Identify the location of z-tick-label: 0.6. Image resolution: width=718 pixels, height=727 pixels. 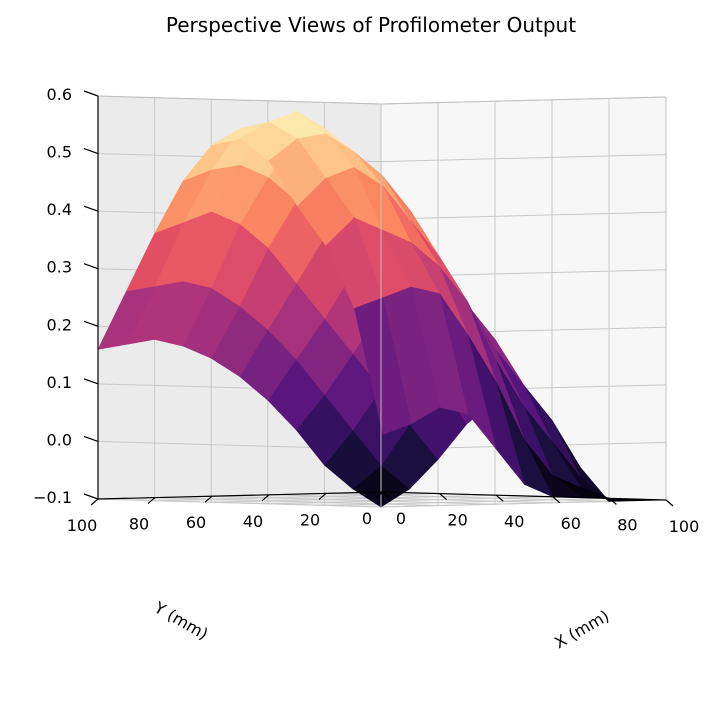
(59, 94).